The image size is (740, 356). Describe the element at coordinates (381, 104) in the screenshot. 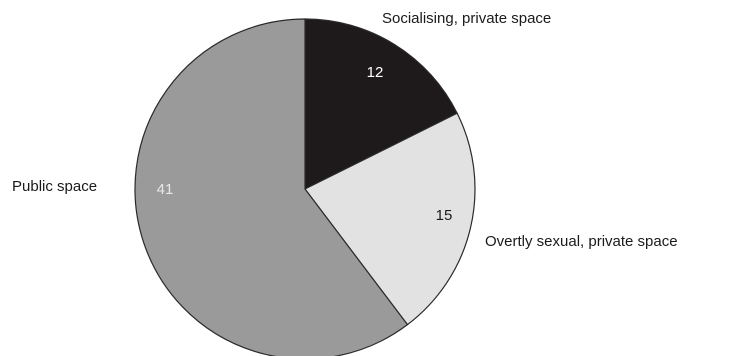

I see `pie-slice-socialising-private-space` at that location.